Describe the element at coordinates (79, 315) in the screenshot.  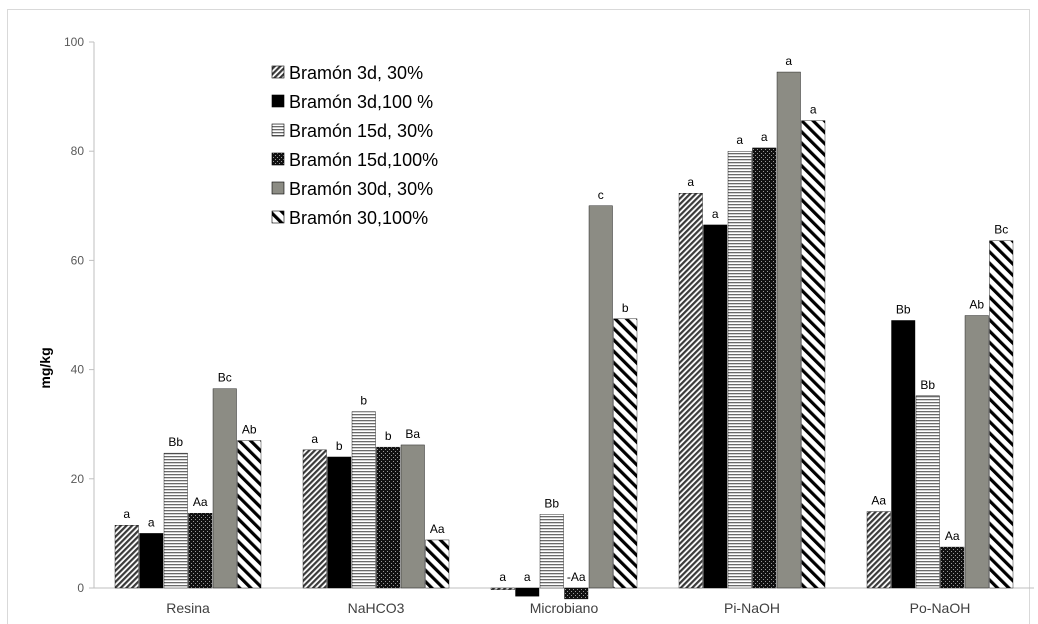
I see `y-ticks: 0 20 40 60 80 100` at that location.